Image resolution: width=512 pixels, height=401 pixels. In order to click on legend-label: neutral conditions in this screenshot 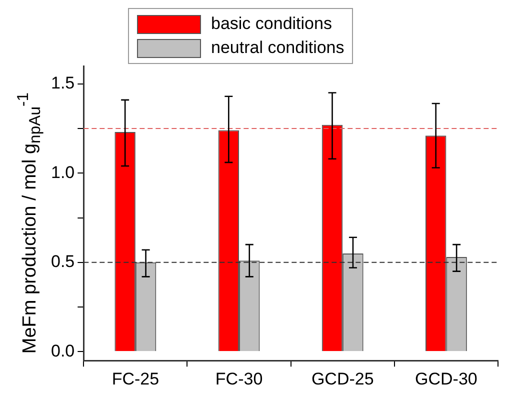, I will do `click(277, 48)`.